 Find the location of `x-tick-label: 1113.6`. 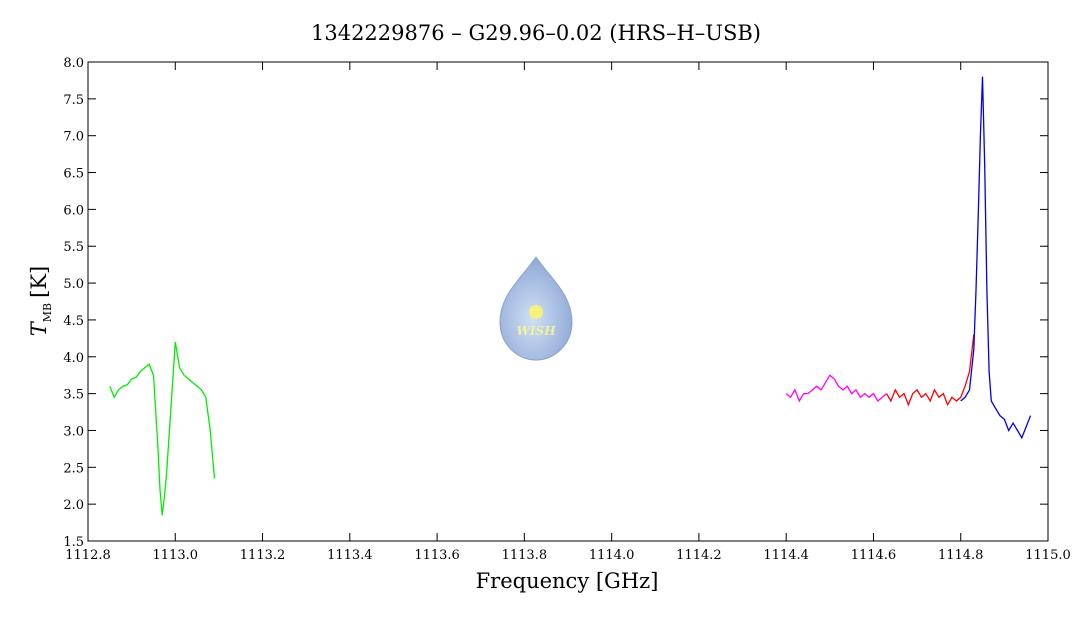

x-tick-label: 1113.6 is located at coordinates (437, 555).